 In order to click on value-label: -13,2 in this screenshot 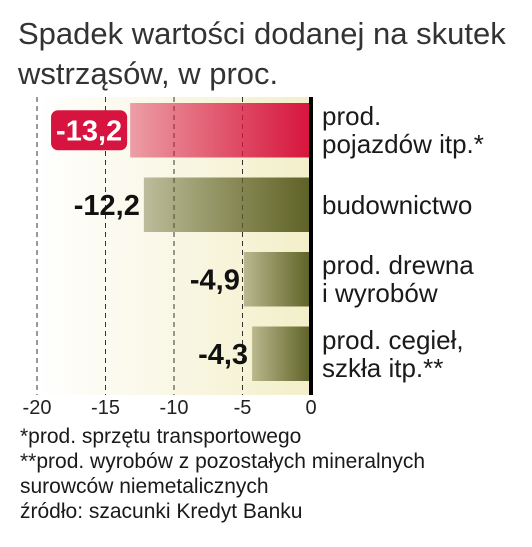, I will do `click(89, 131)`.